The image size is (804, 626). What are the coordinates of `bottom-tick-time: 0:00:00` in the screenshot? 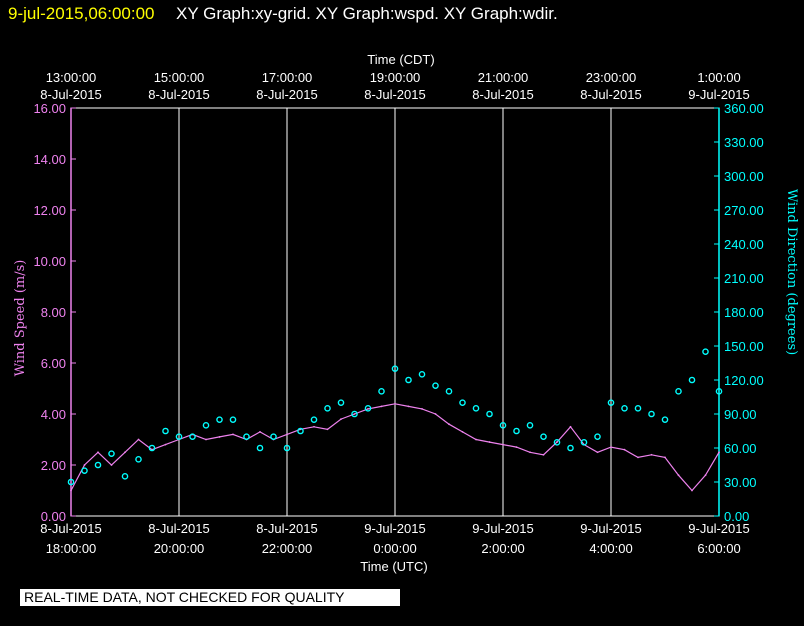 It's located at (394, 548).